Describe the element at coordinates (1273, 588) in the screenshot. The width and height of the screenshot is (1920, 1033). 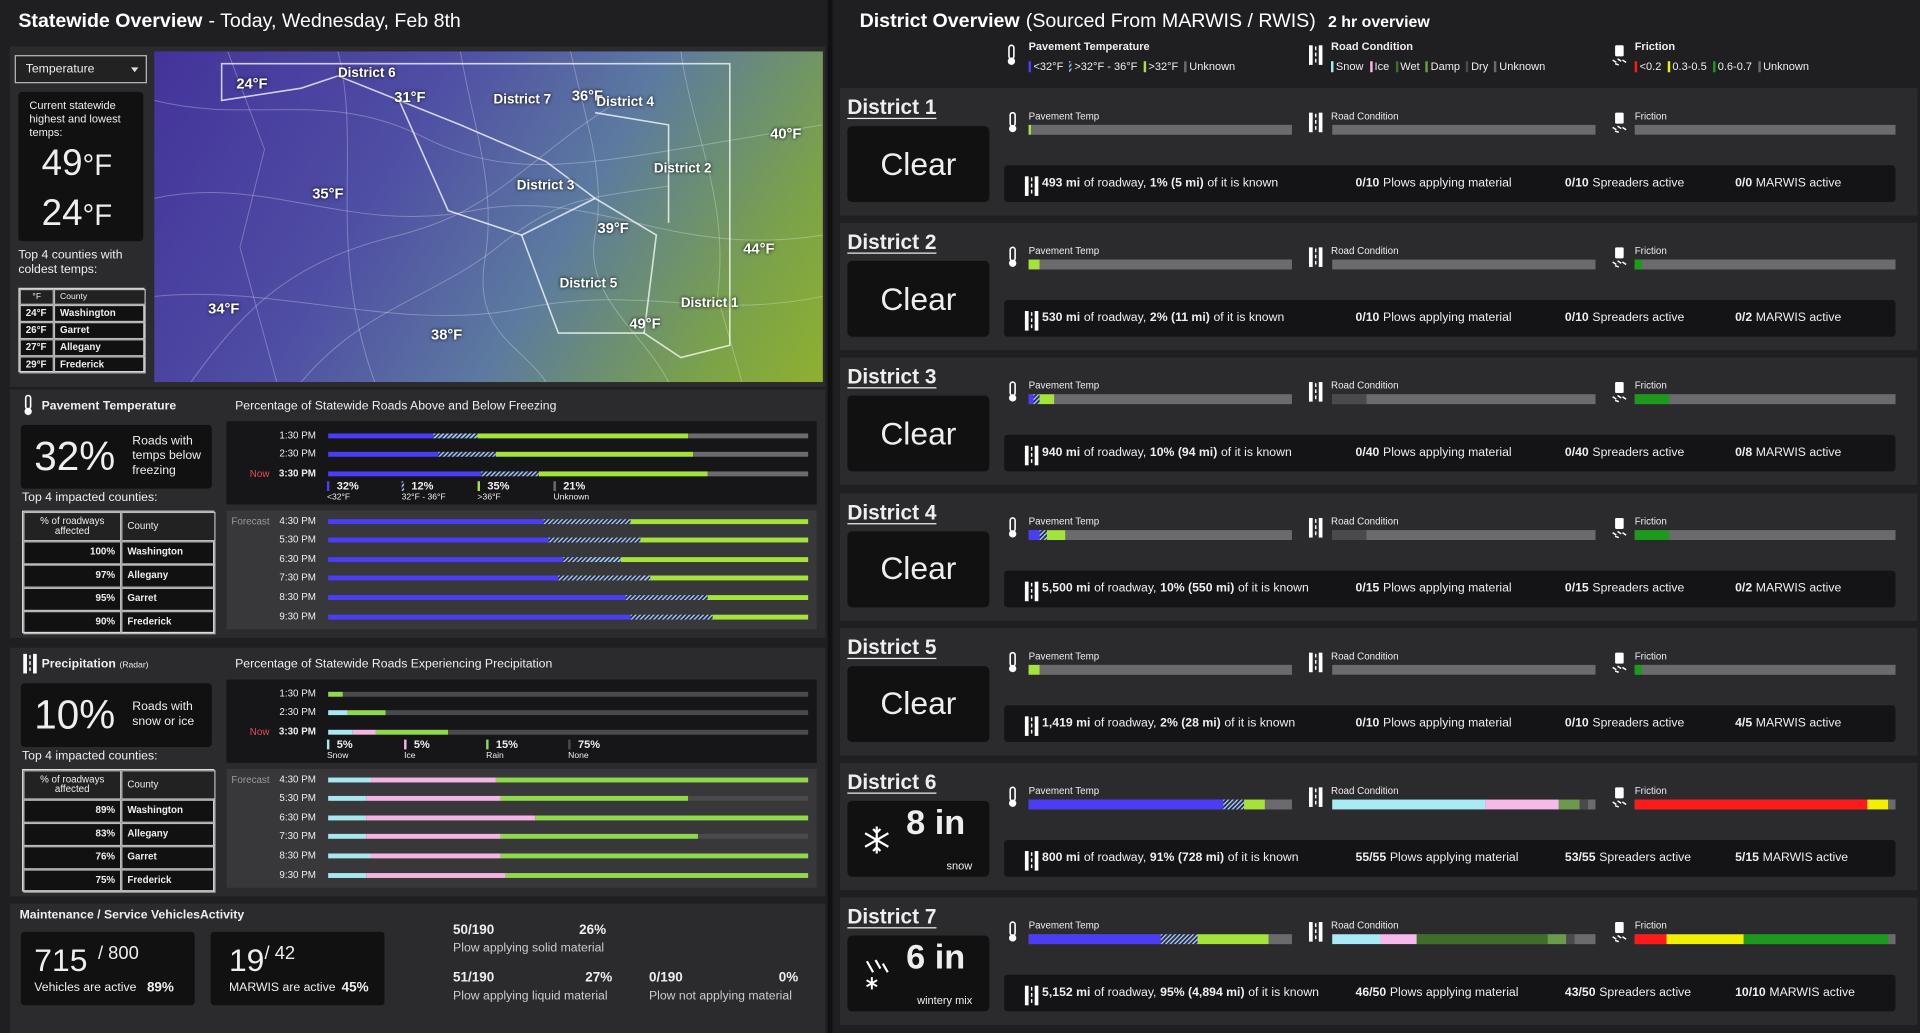
I see `roadway-caption: of it is known` at that location.